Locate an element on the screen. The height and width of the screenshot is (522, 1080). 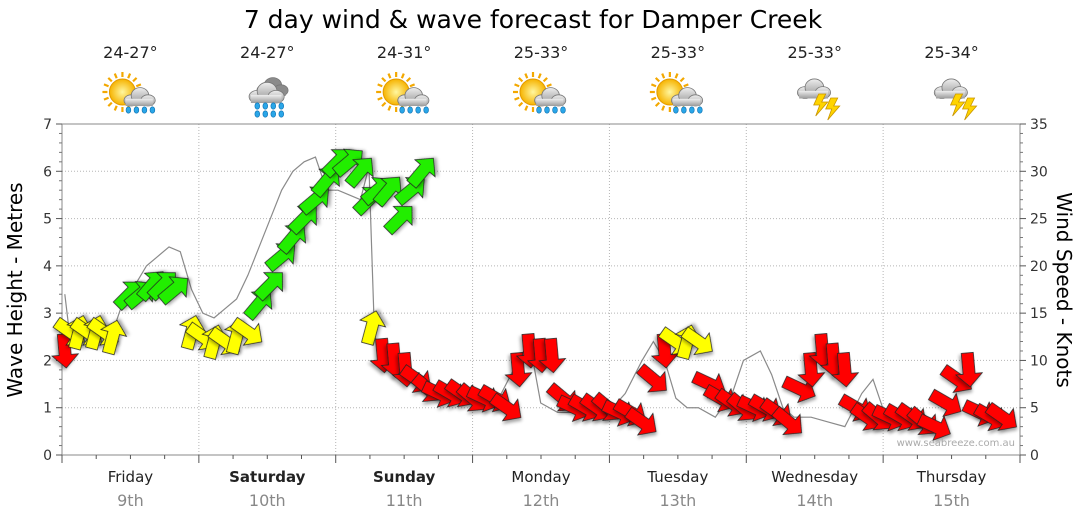
day-date-label: 9th is located at coordinates (130, 500).